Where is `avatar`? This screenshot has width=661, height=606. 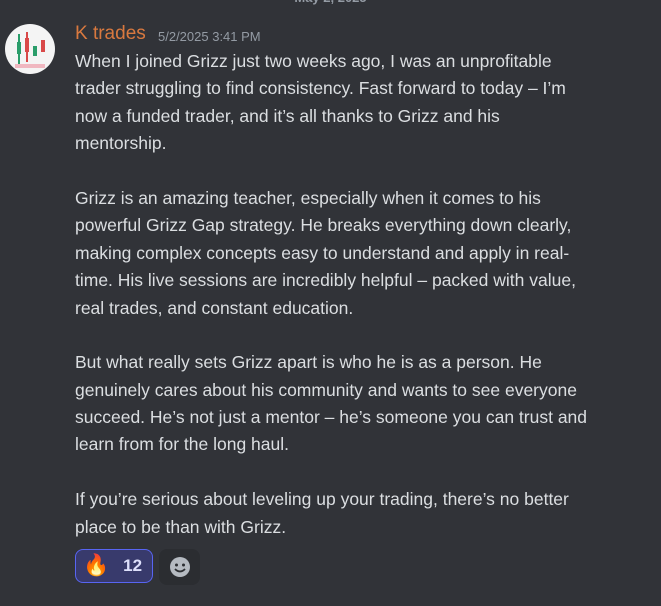 avatar is located at coordinates (30, 49).